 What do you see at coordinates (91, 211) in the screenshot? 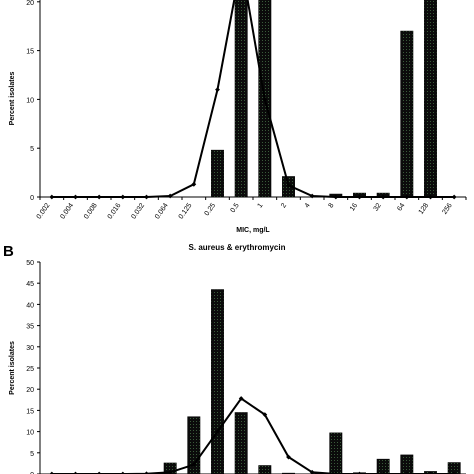
I see `x-tick-label: 0.008` at bounding box center [91, 211].